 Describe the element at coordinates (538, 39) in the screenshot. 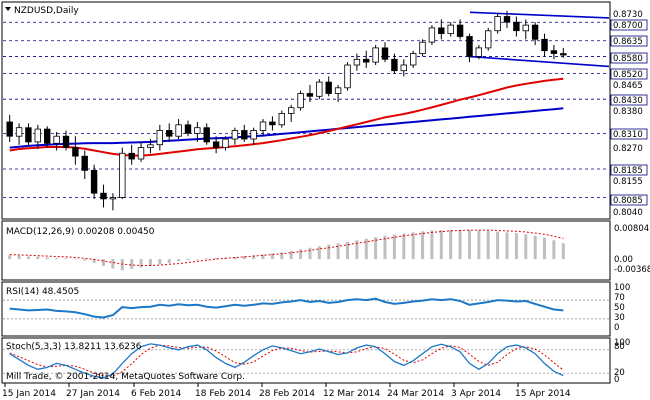

I see `channel-lines` at that location.